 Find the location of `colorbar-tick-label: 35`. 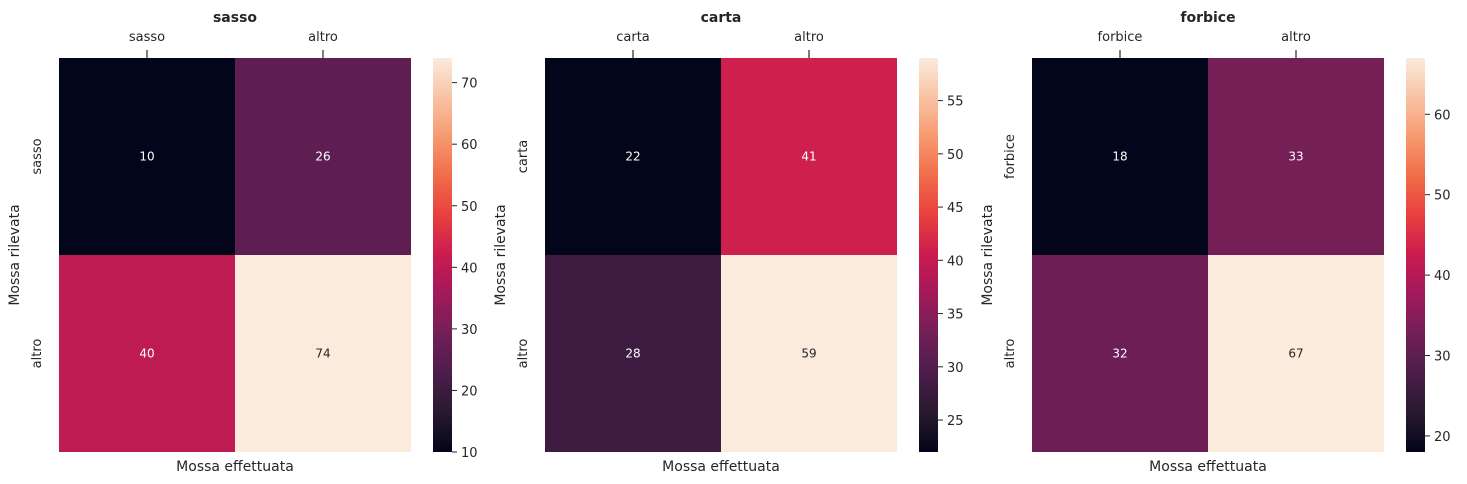

colorbar-tick-label: 35 is located at coordinates (955, 315).